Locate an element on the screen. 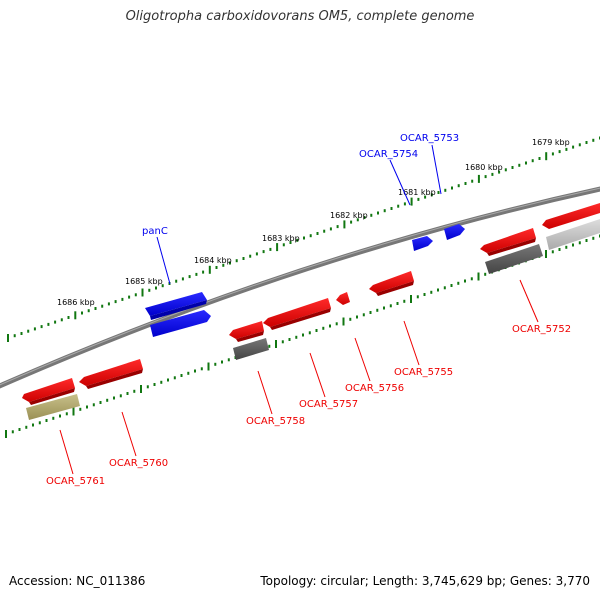  label-OCAR_5754: OCAR_5754 is located at coordinates (388, 154).